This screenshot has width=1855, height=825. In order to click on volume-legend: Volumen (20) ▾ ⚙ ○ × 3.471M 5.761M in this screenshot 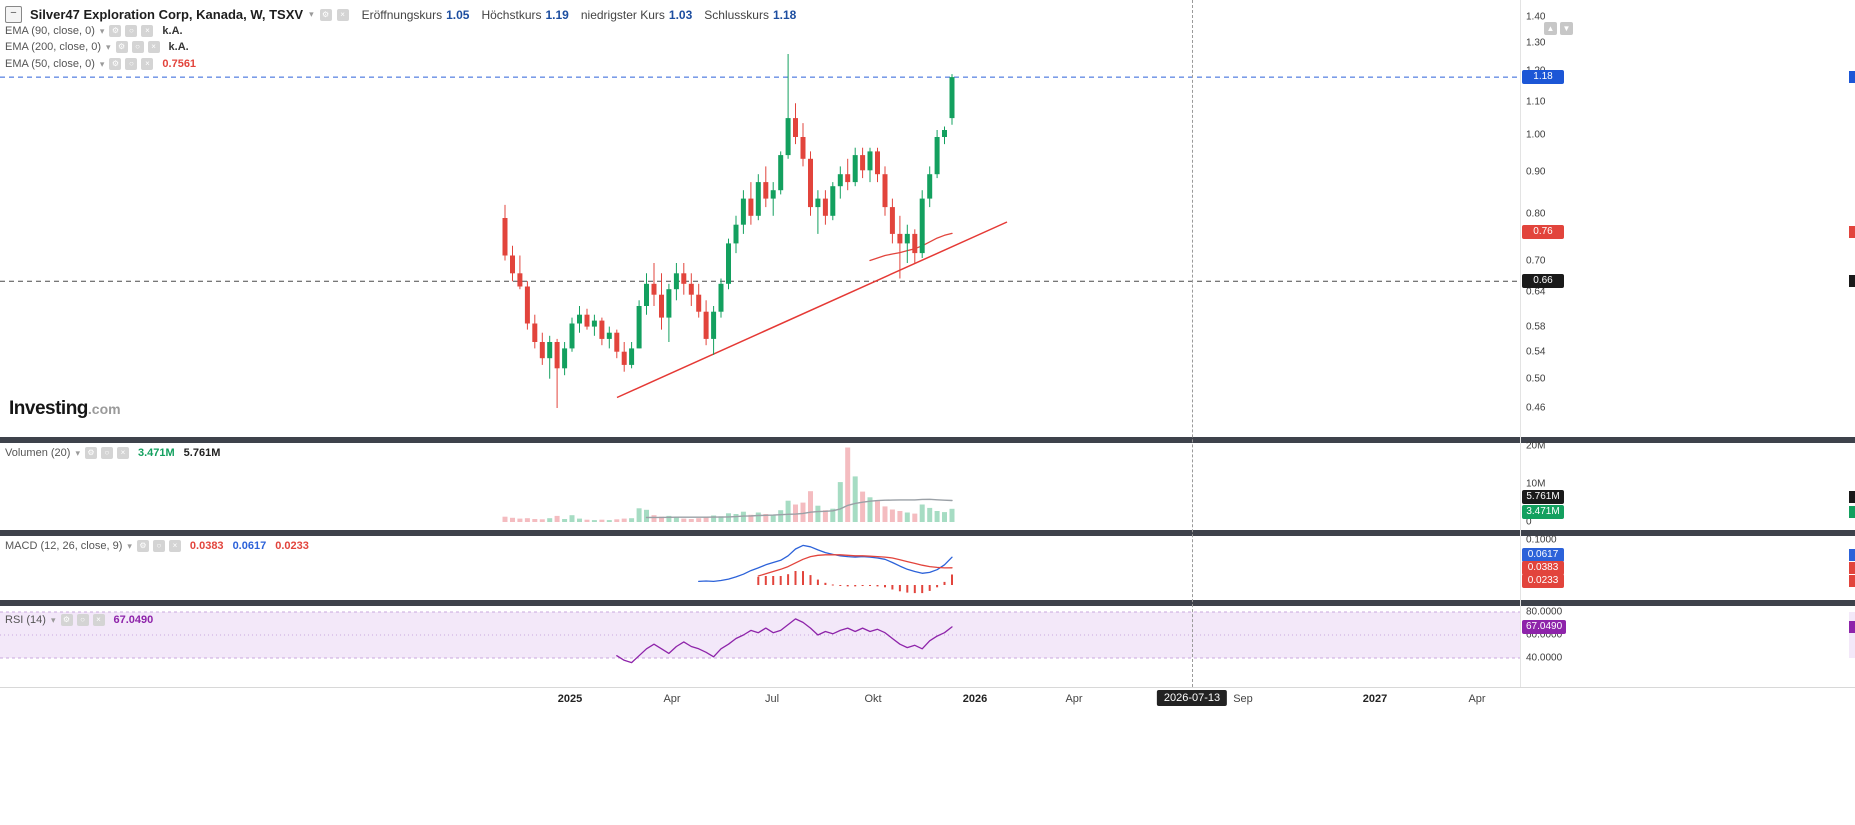, I will do `click(112, 453)`.